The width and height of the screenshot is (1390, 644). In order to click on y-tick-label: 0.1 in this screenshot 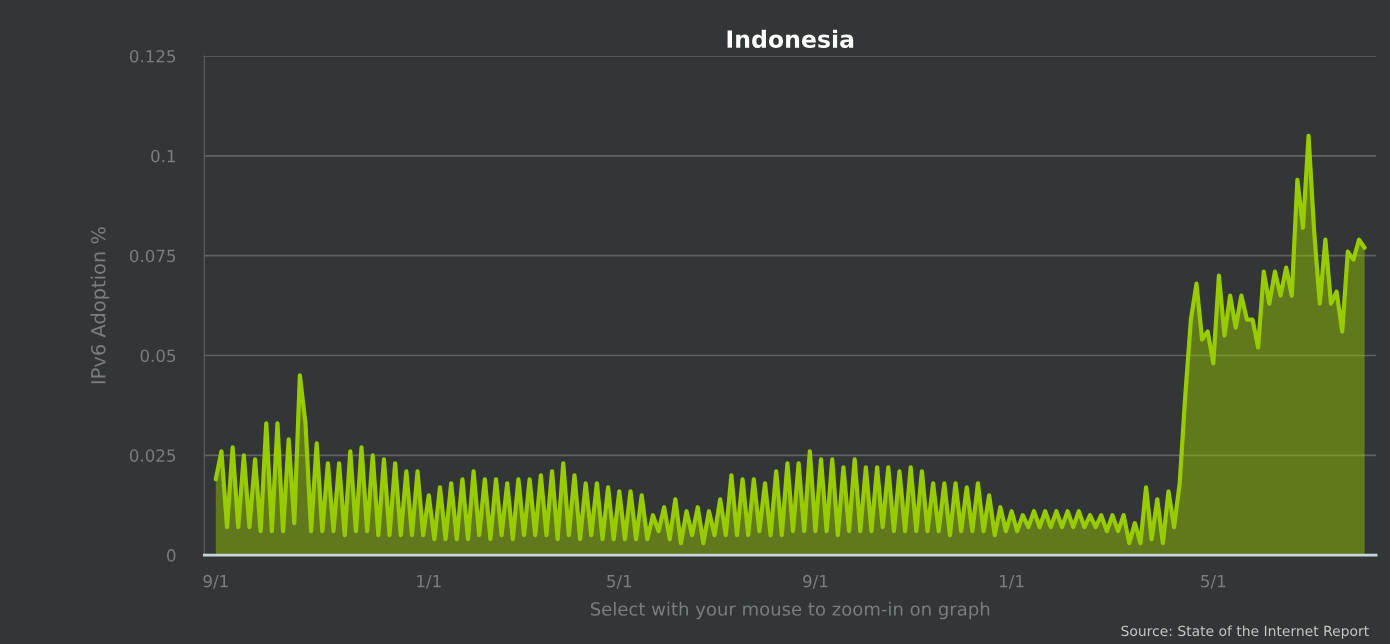, I will do `click(163, 156)`.